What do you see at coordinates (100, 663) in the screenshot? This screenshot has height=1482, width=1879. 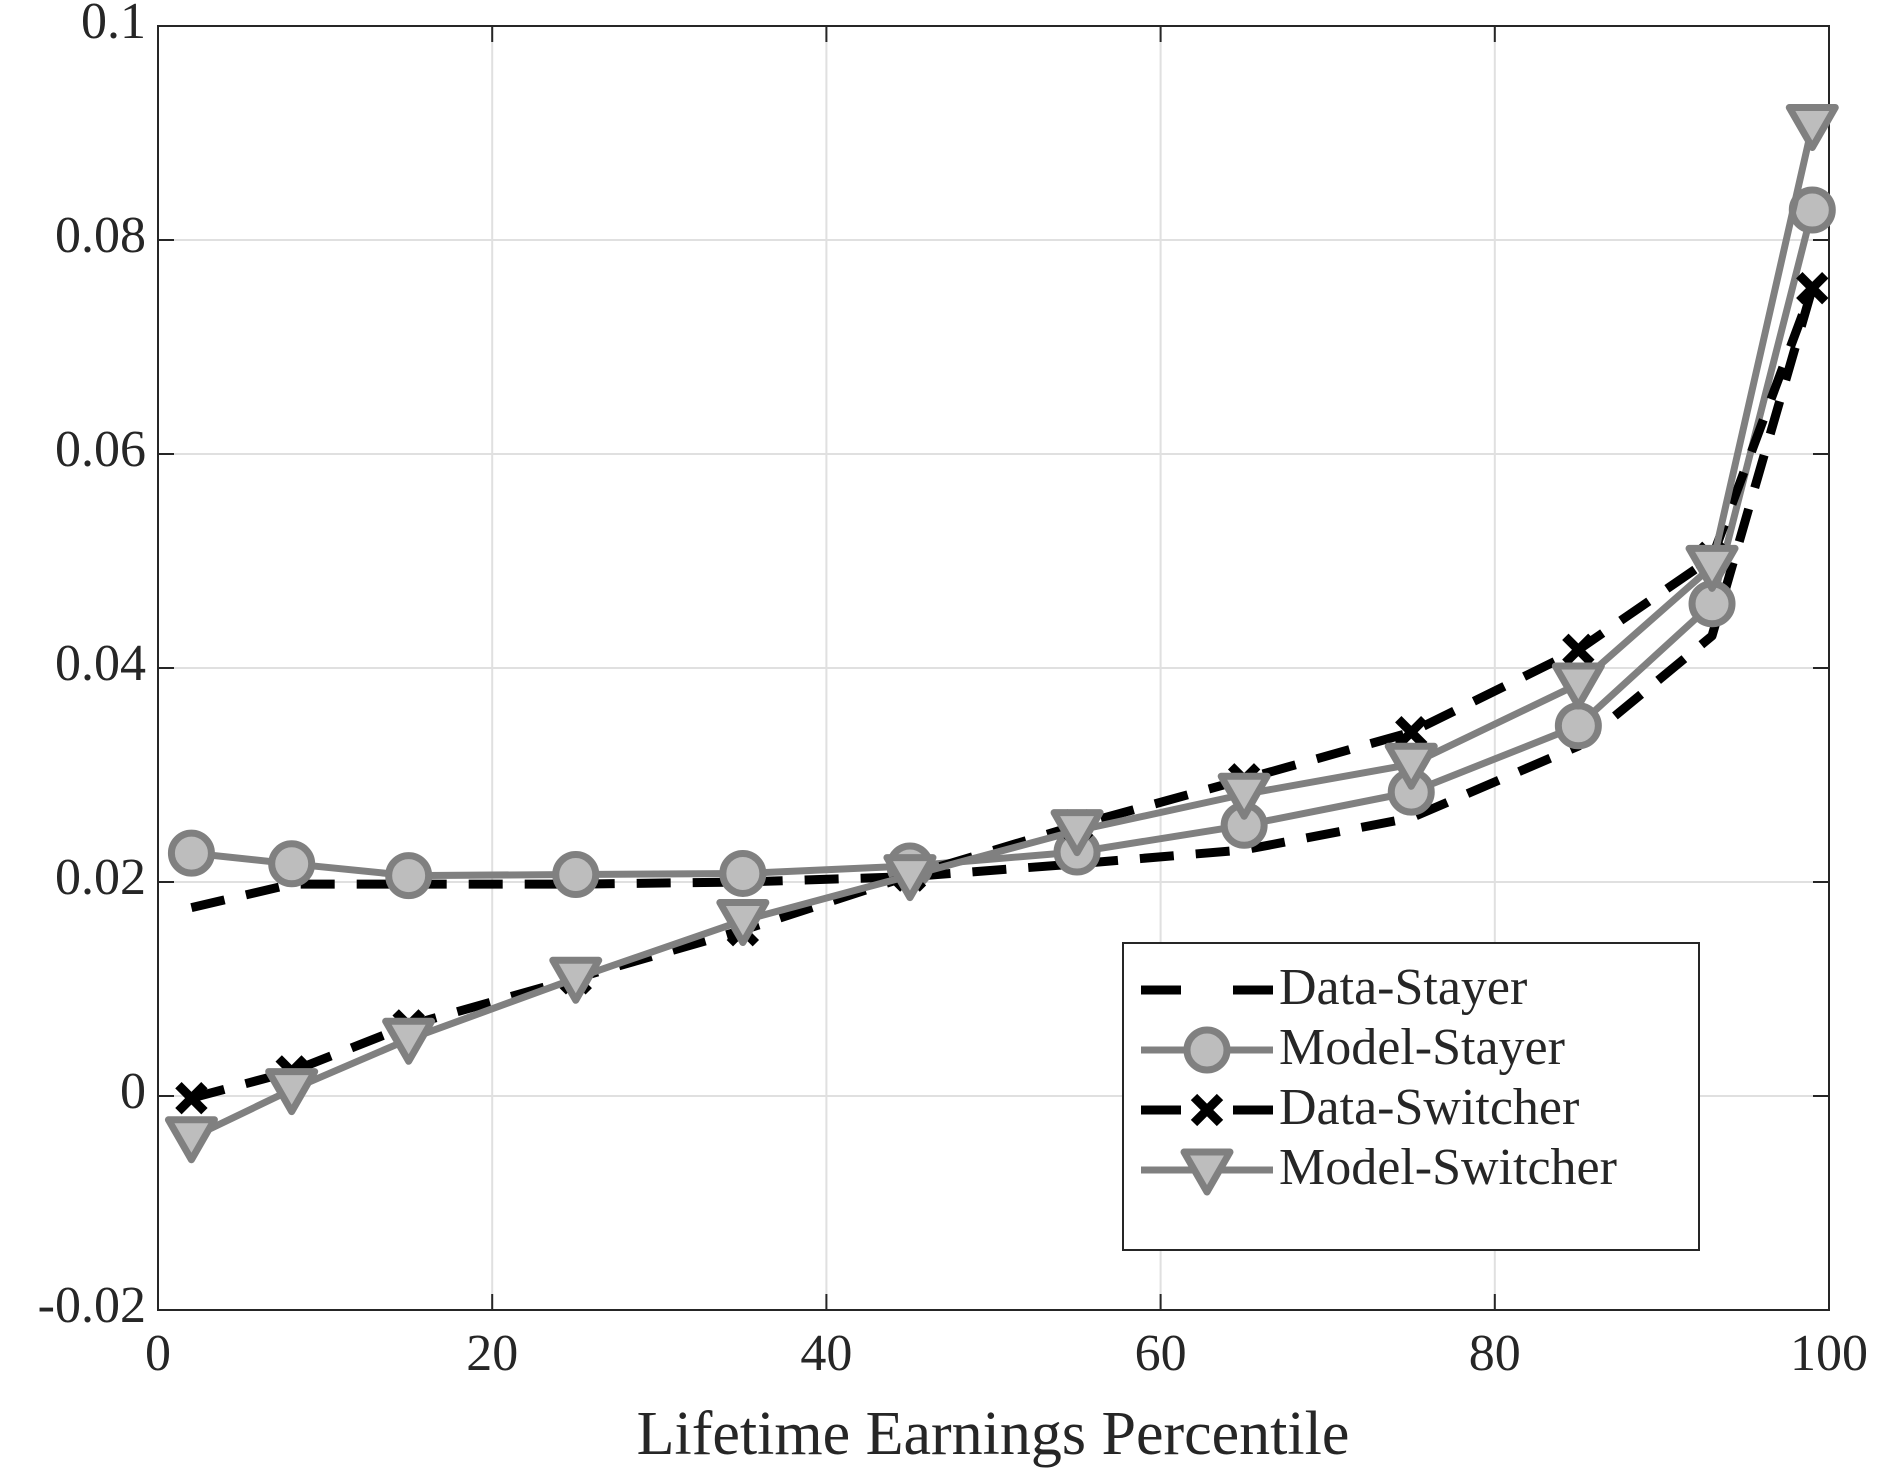 I see `y-tick-label: 0.04` at bounding box center [100, 663].